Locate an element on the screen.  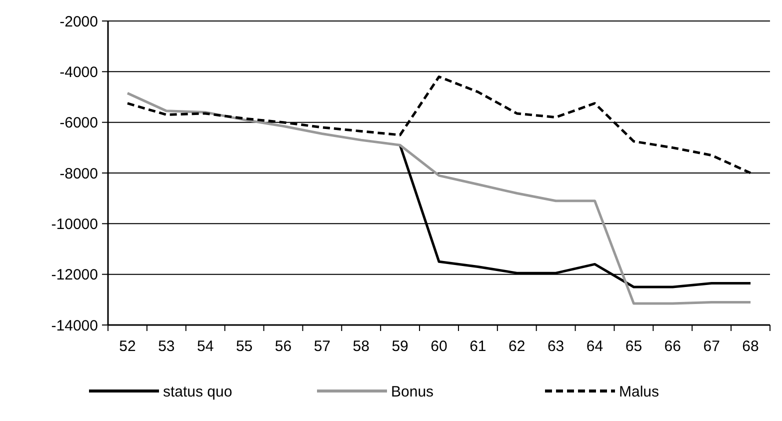
y-tick-label: -10000 is located at coordinates (74, 224).